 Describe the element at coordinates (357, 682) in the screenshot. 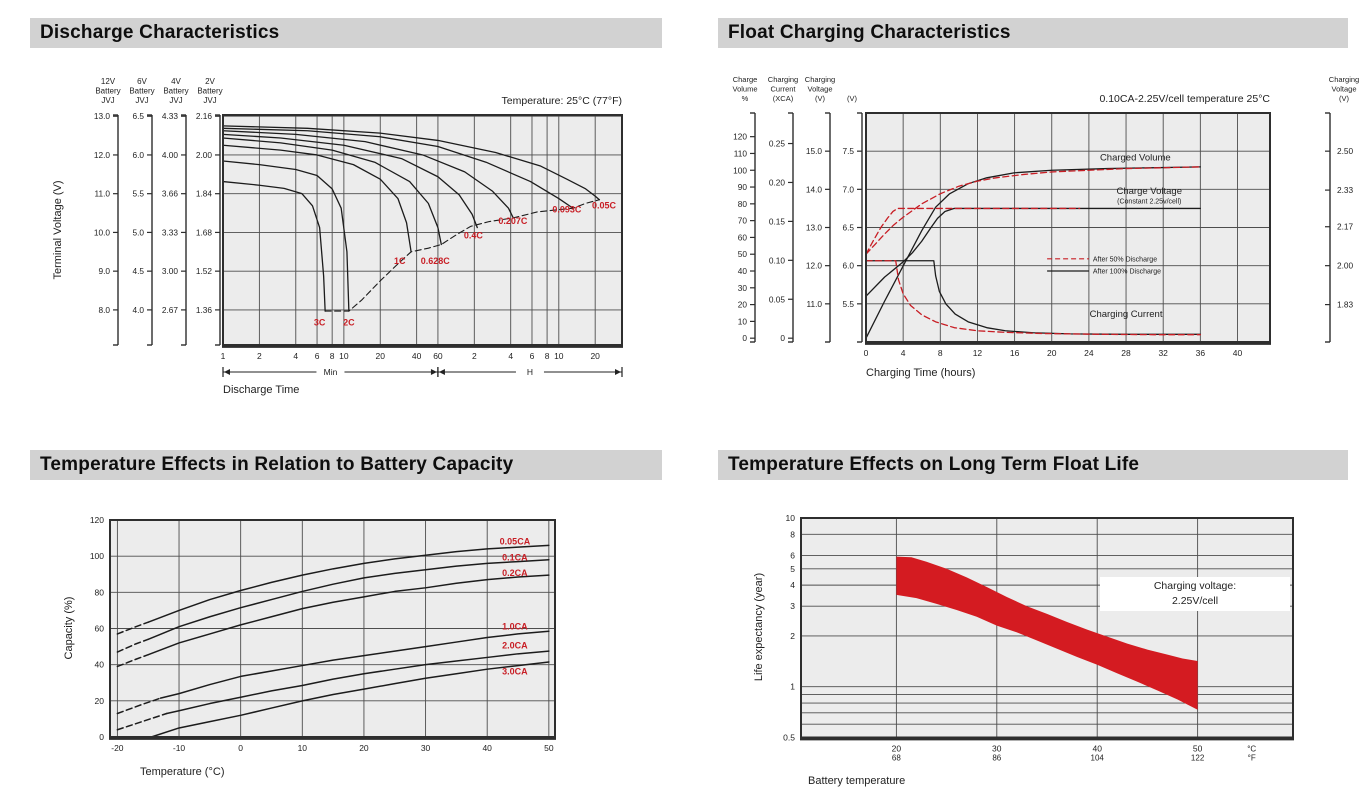

I see `series-2.0CA` at that location.